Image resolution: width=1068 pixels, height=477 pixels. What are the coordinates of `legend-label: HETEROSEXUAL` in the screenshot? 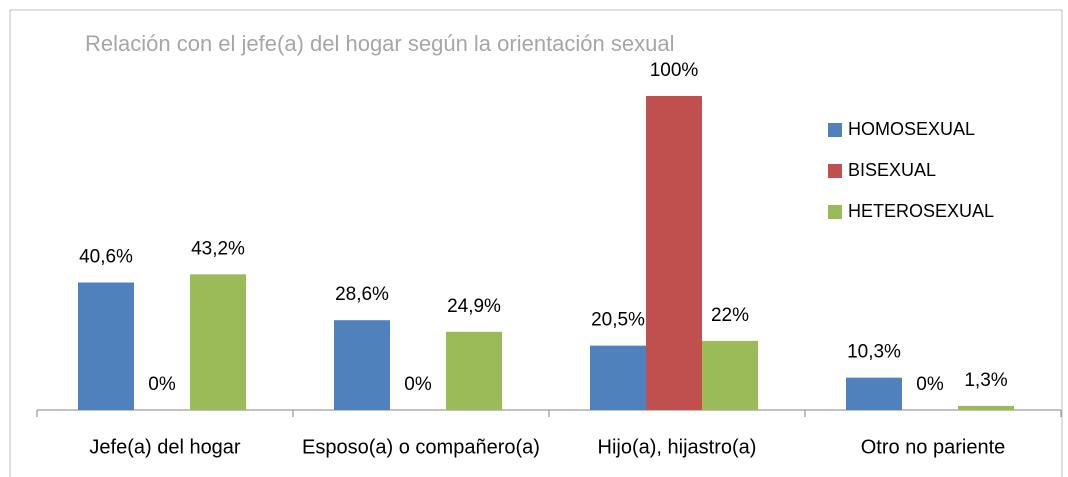 It's located at (921, 211).